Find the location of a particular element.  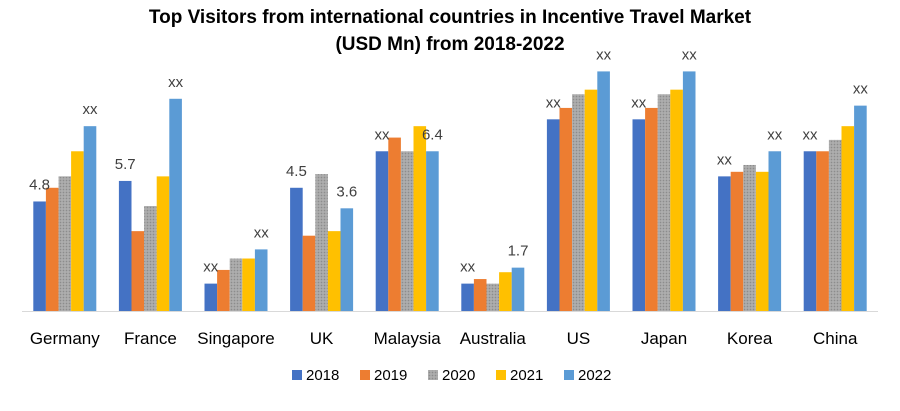

legend-swatch-2019 is located at coordinates (365, 375).